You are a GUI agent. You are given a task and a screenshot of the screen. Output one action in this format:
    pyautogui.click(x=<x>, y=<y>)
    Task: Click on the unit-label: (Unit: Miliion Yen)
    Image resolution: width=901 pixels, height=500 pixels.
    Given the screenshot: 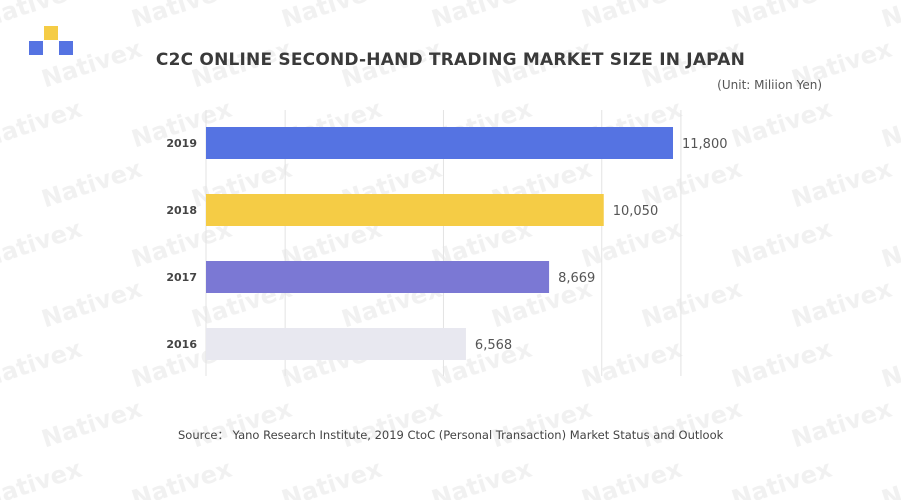 What is the action you would take?
    pyautogui.click(x=769, y=85)
    